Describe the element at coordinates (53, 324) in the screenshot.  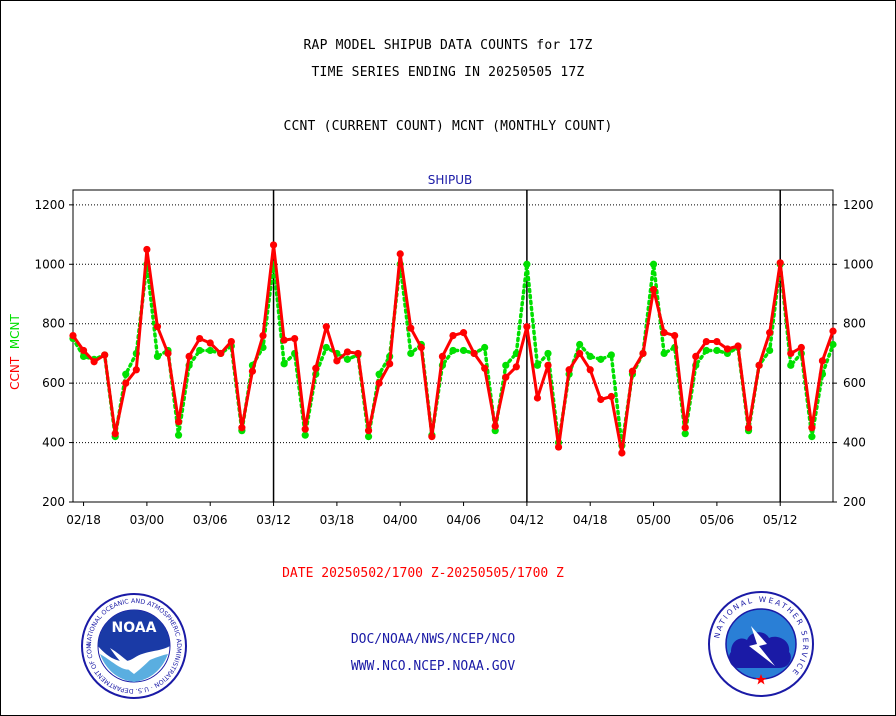
I see `y-tick-label-left: 800` at that location.